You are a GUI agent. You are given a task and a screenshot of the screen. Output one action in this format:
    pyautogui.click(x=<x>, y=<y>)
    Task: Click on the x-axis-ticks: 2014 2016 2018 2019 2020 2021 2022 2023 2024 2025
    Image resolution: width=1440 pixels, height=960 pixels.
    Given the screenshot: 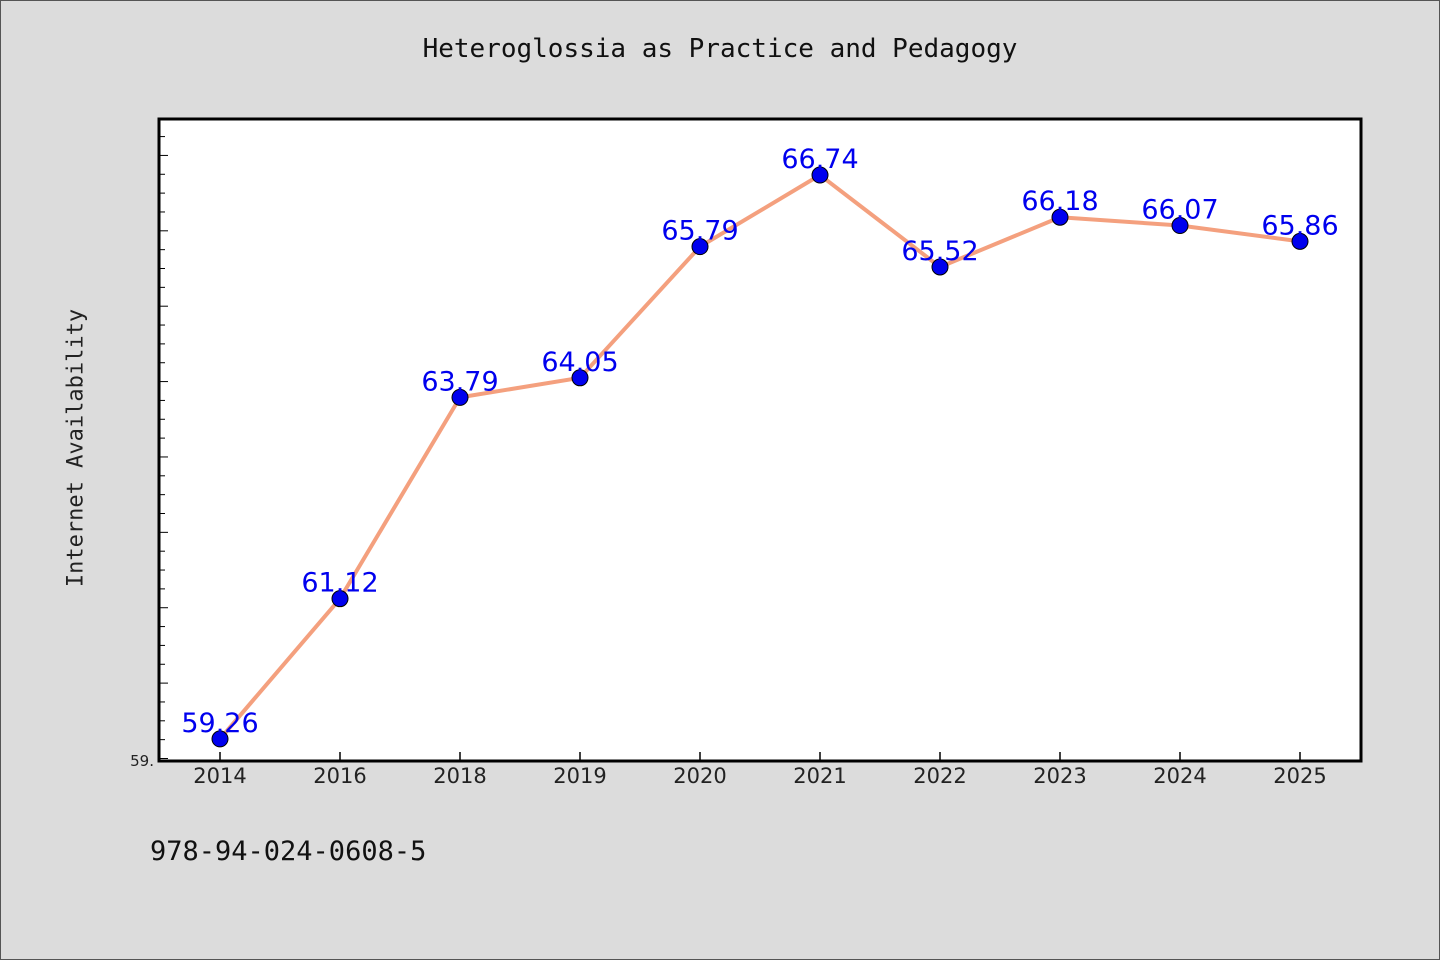 What is the action you would take?
    pyautogui.click(x=760, y=770)
    